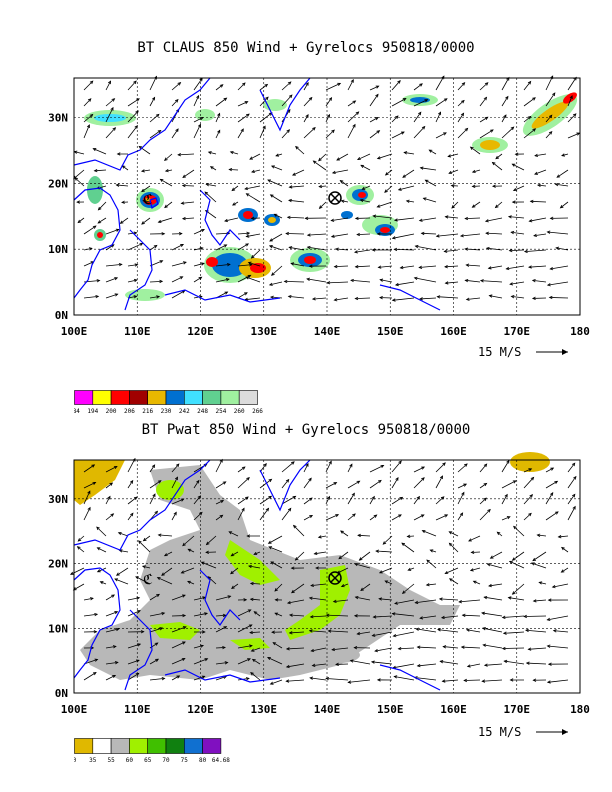  What do you see at coordinates (200, 709) in the screenshot?
I see `lon-label: 120E` at bounding box center [200, 709].